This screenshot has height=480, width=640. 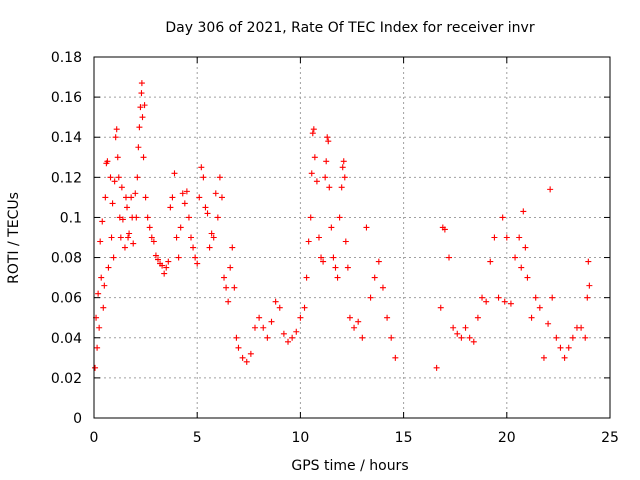 I want to click on x-axis-label: GPS time / hours, so click(x=349, y=466).